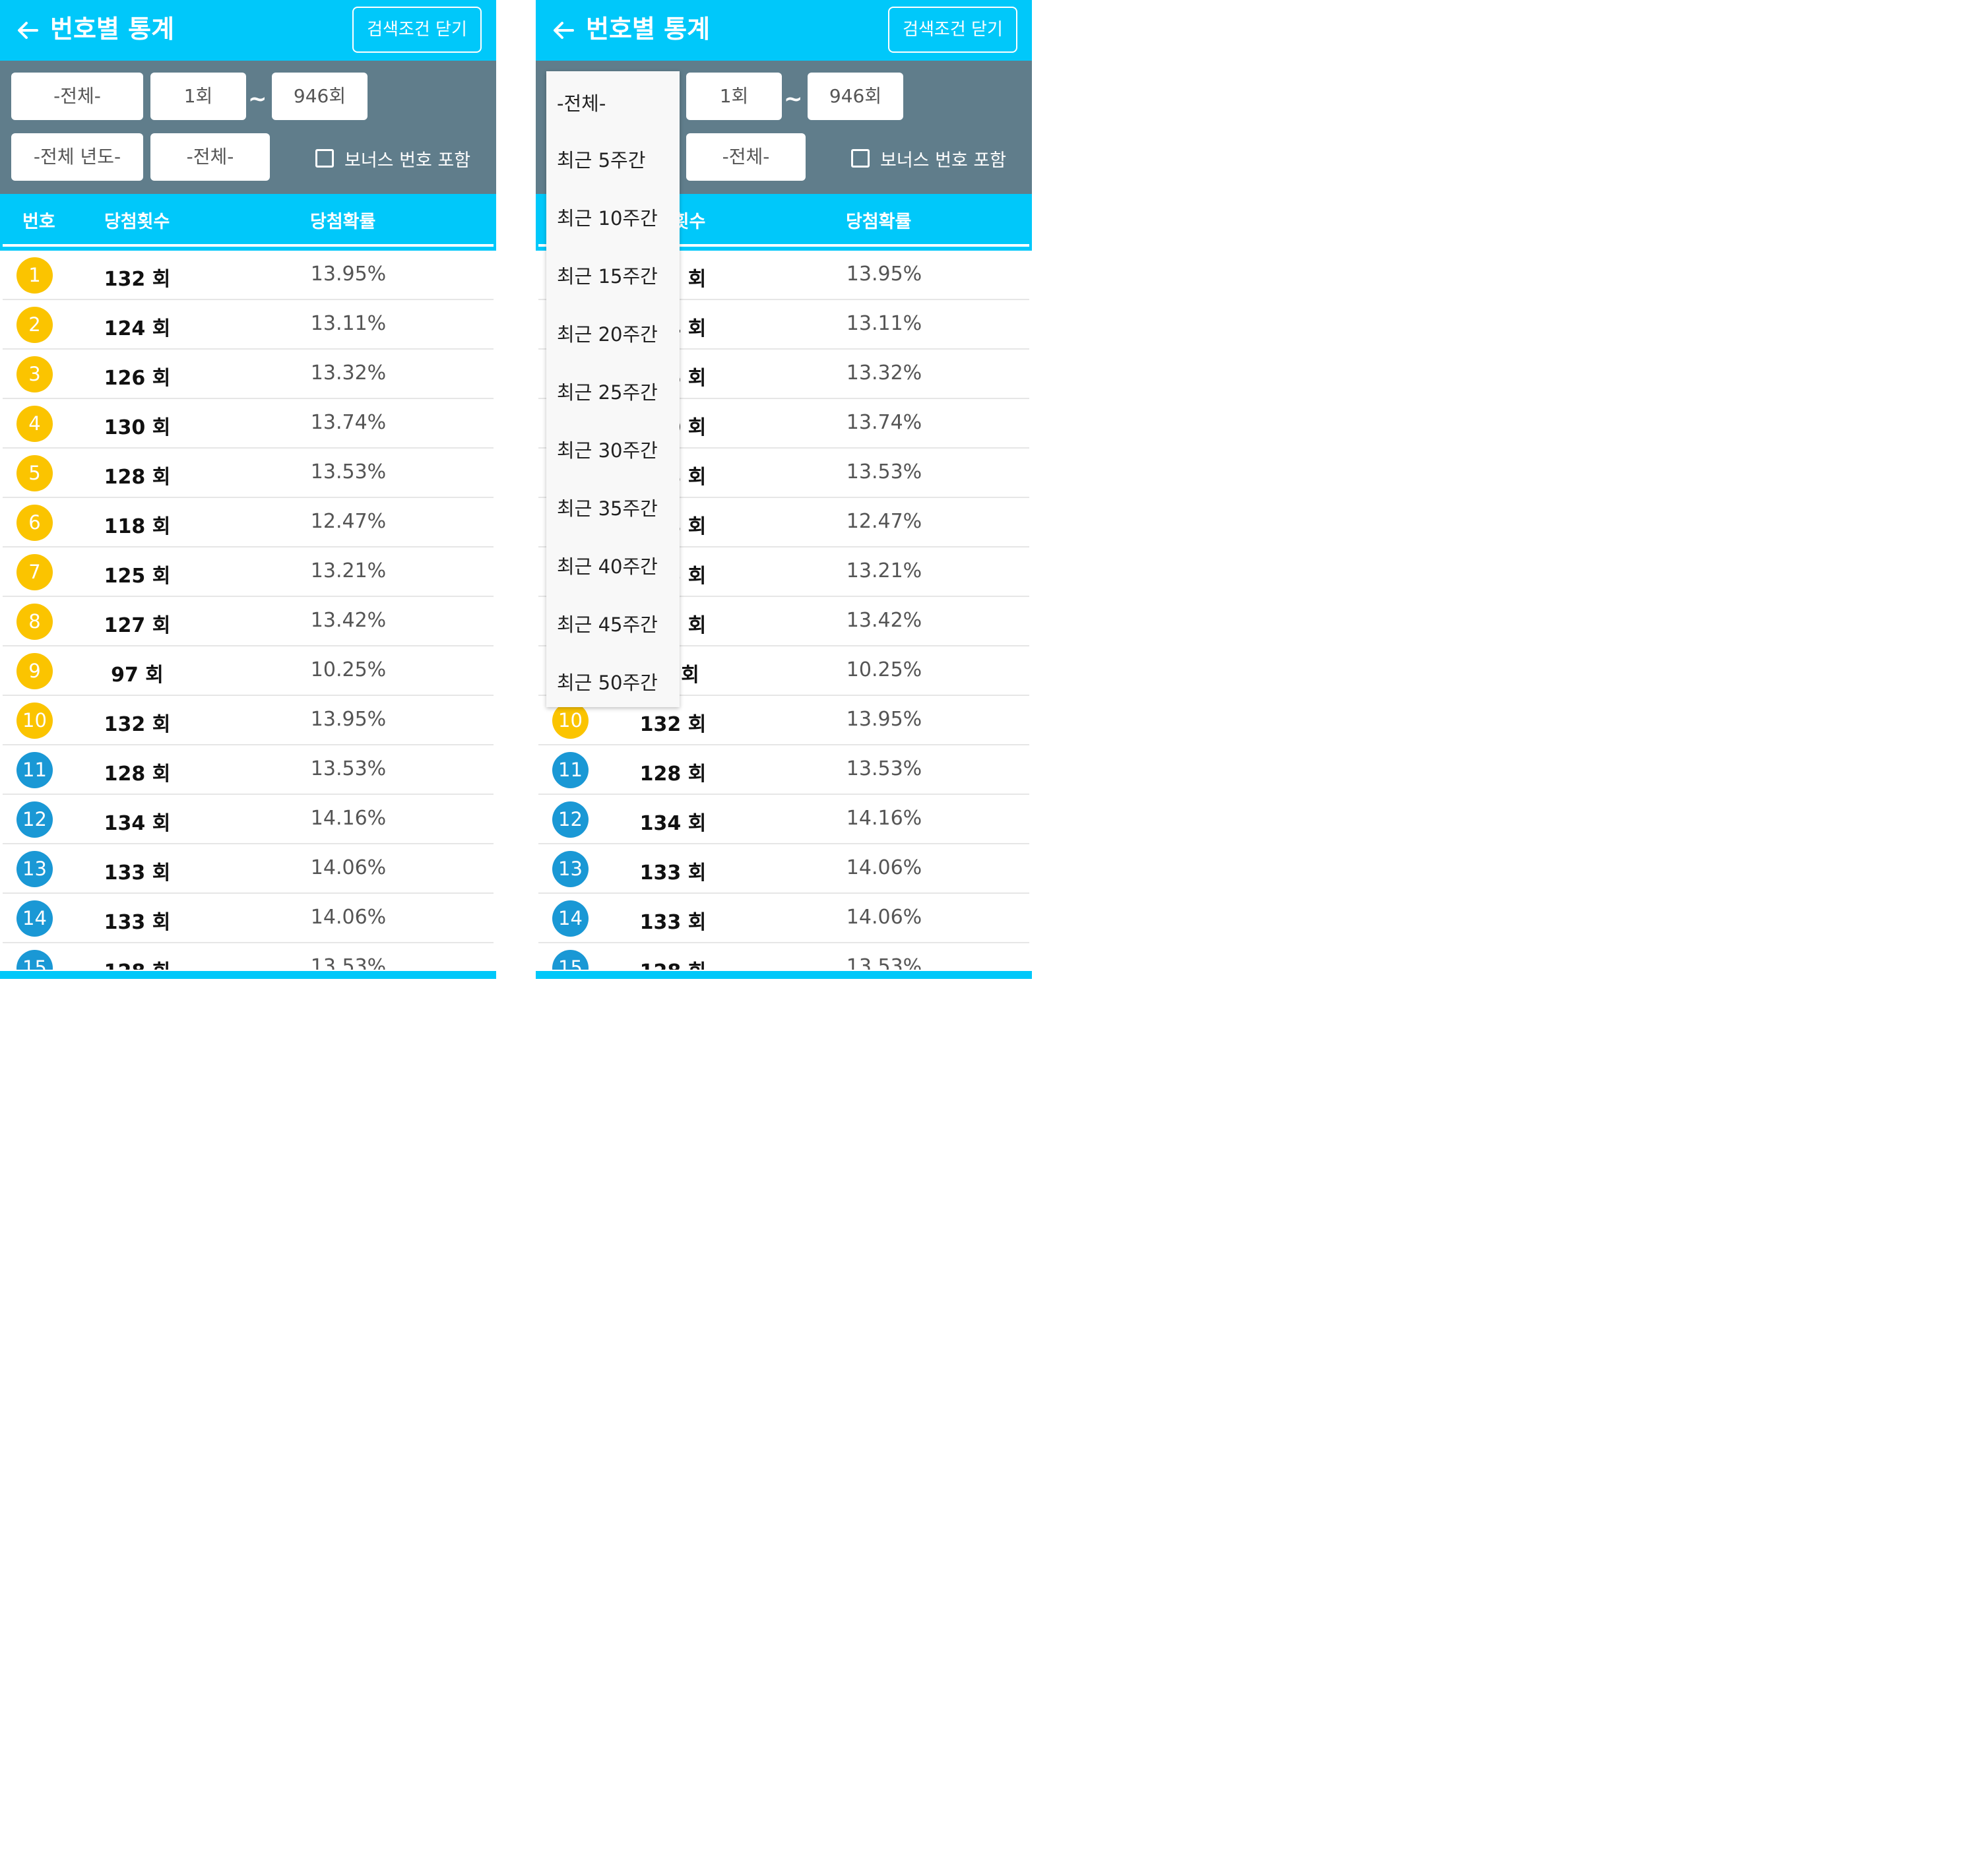 This screenshot has height=1876, width=1982. Describe the element at coordinates (77, 157) in the screenshot. I see `year-select: -전체 년도-` at that location.